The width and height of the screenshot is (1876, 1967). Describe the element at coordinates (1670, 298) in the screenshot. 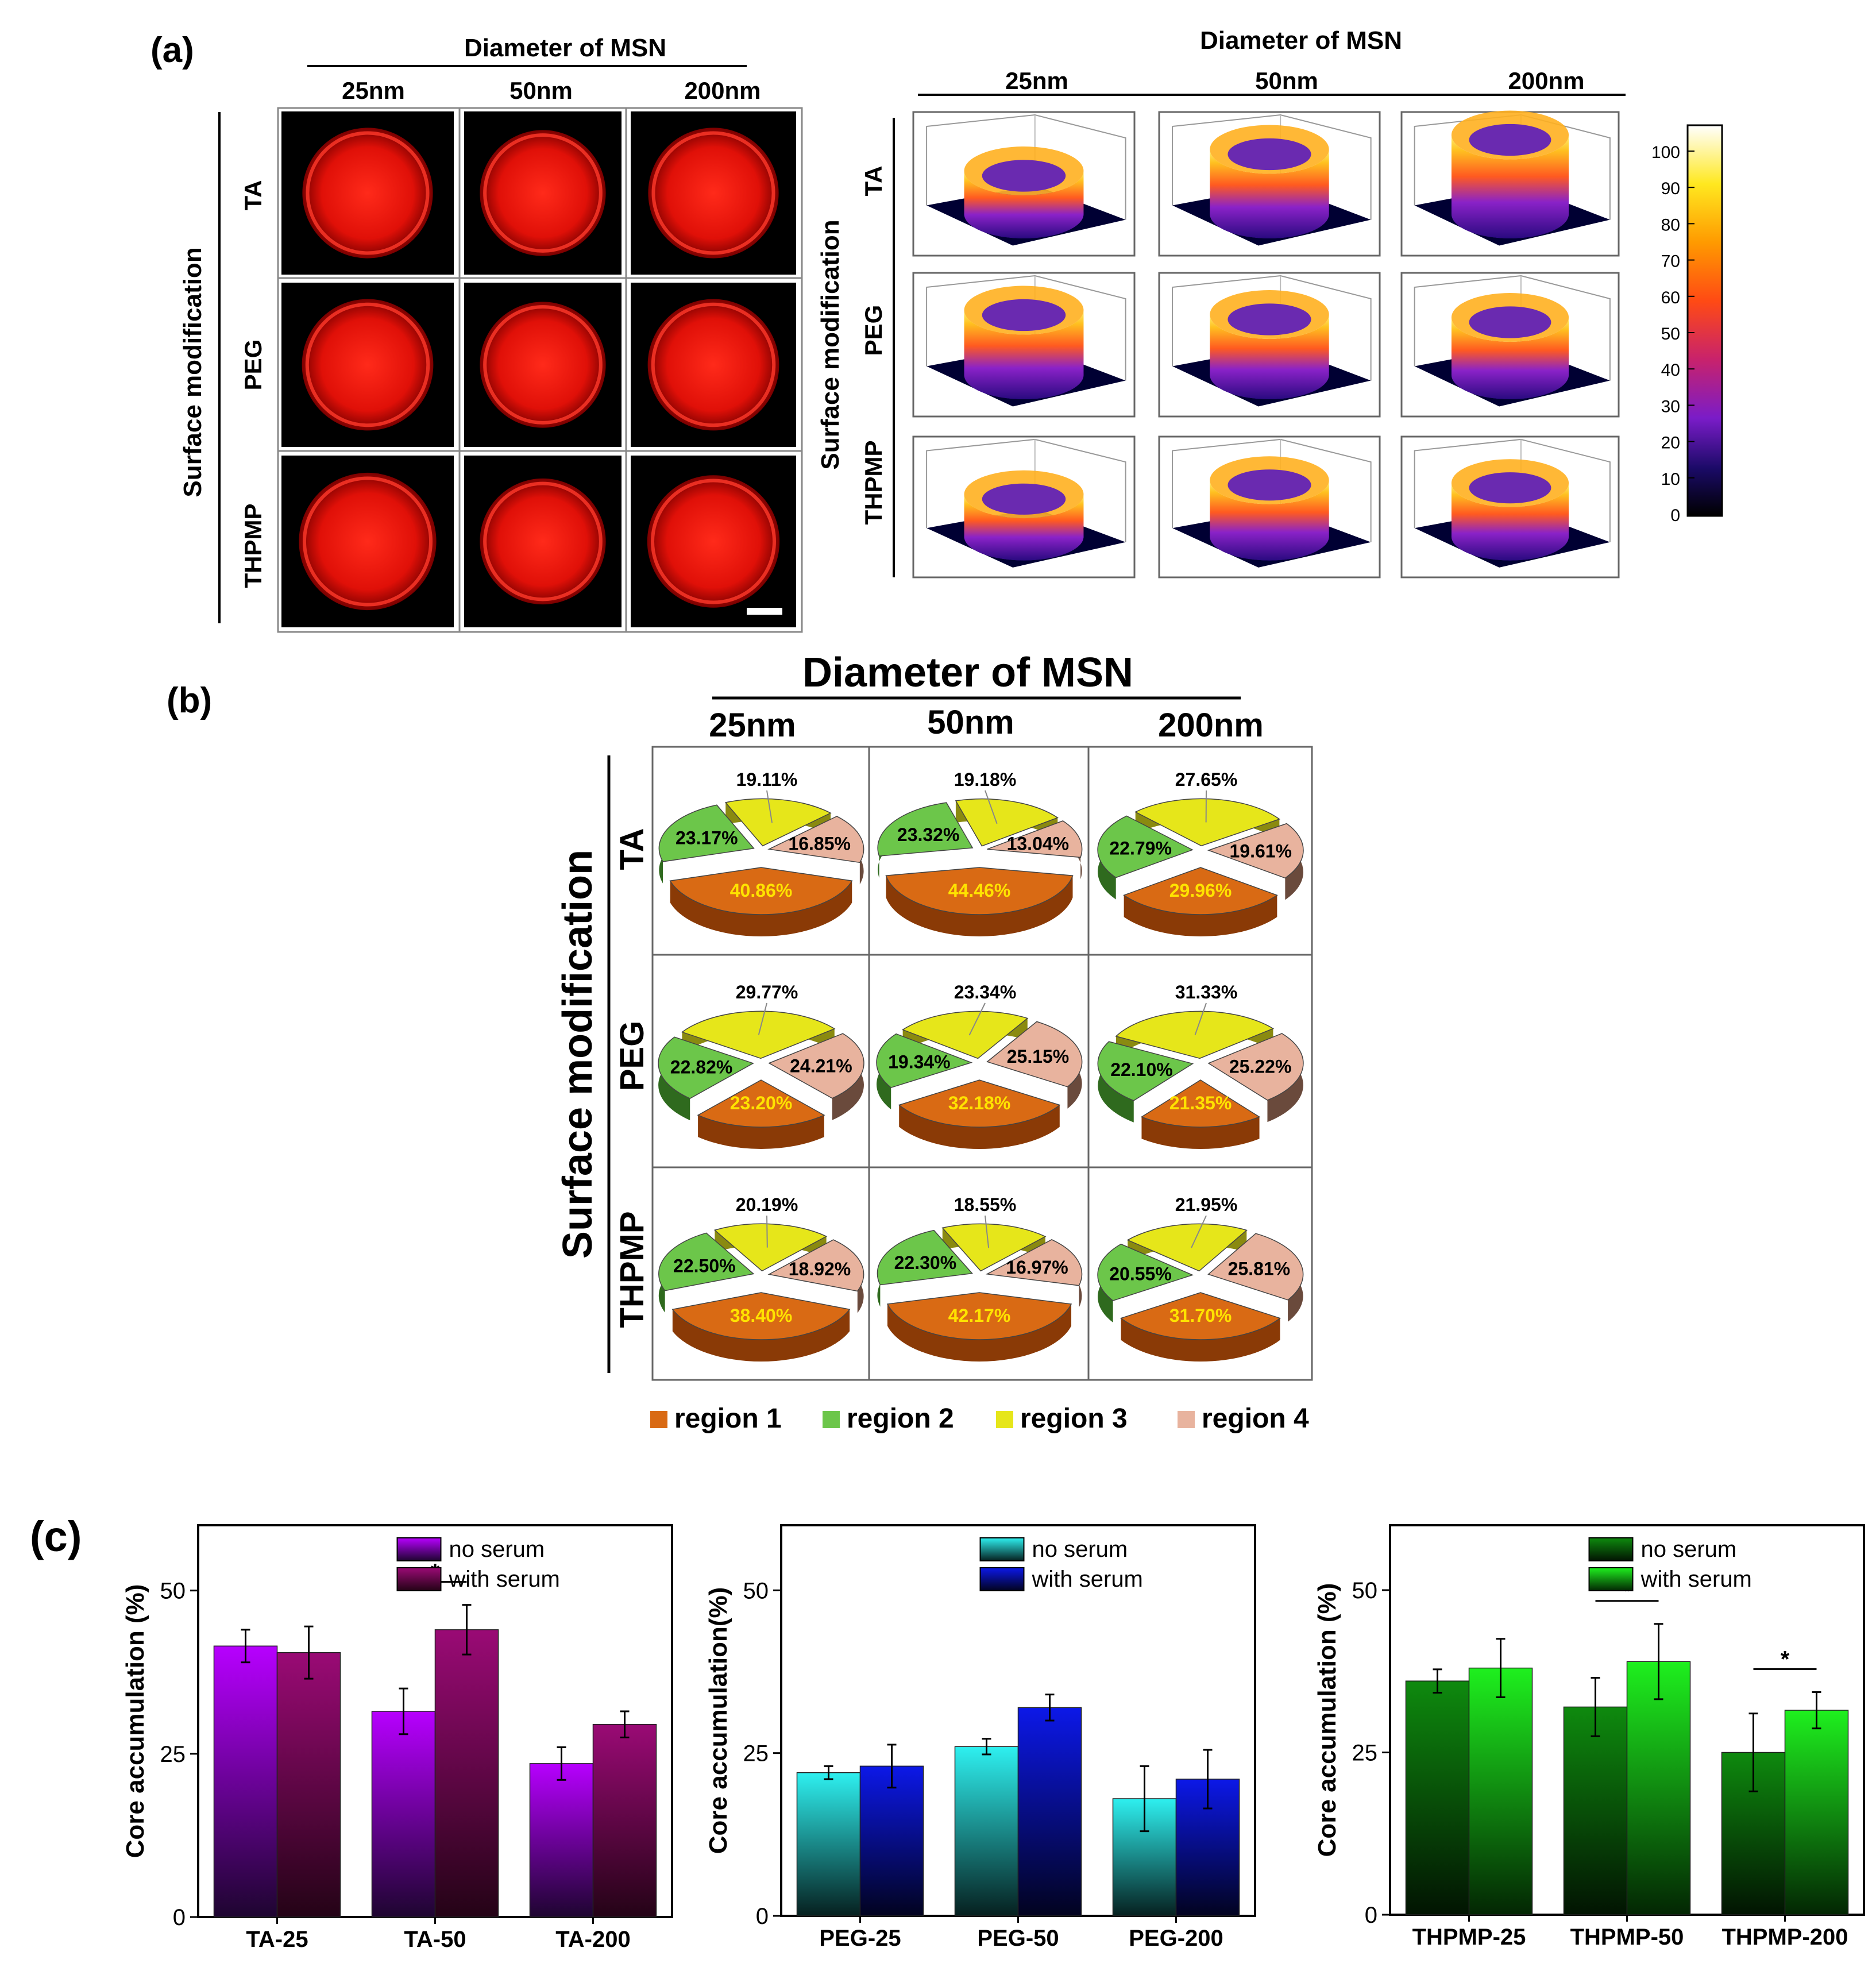

I see `colorbar-tick-label: 60` at that location.